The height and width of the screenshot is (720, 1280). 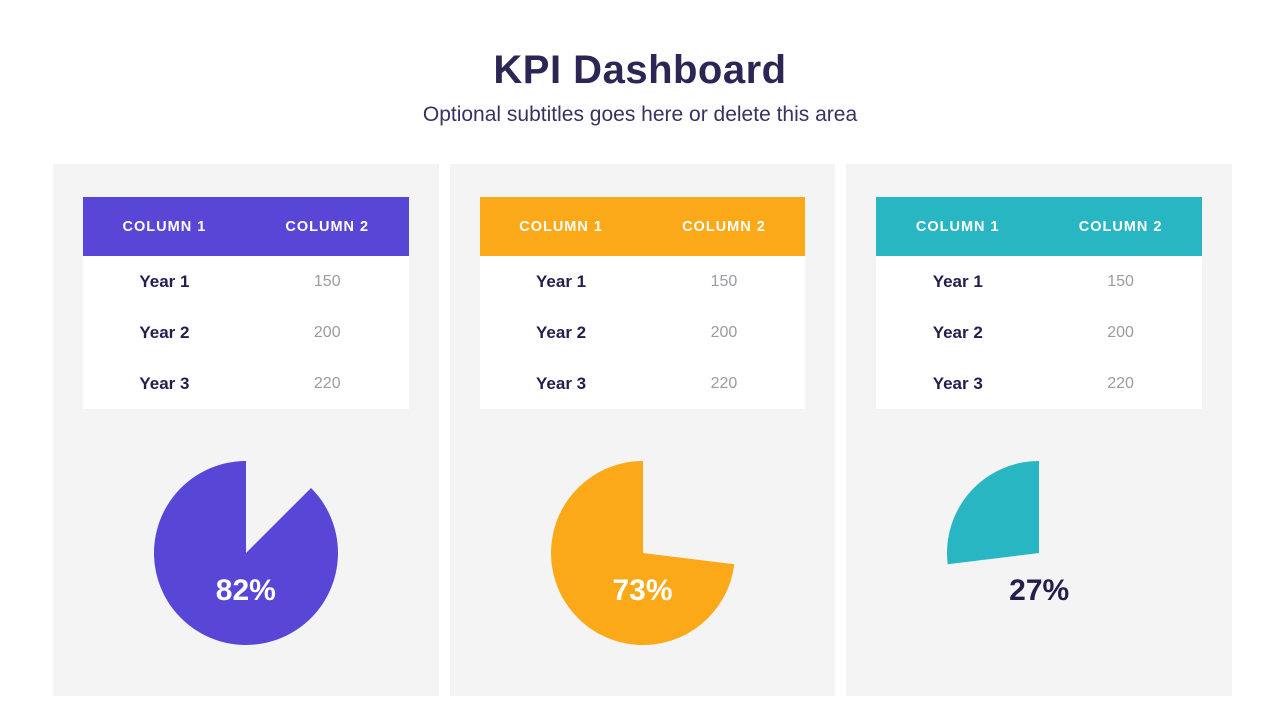 I want to click on pie-percent-label: 73%, so click(x=642, y=590).